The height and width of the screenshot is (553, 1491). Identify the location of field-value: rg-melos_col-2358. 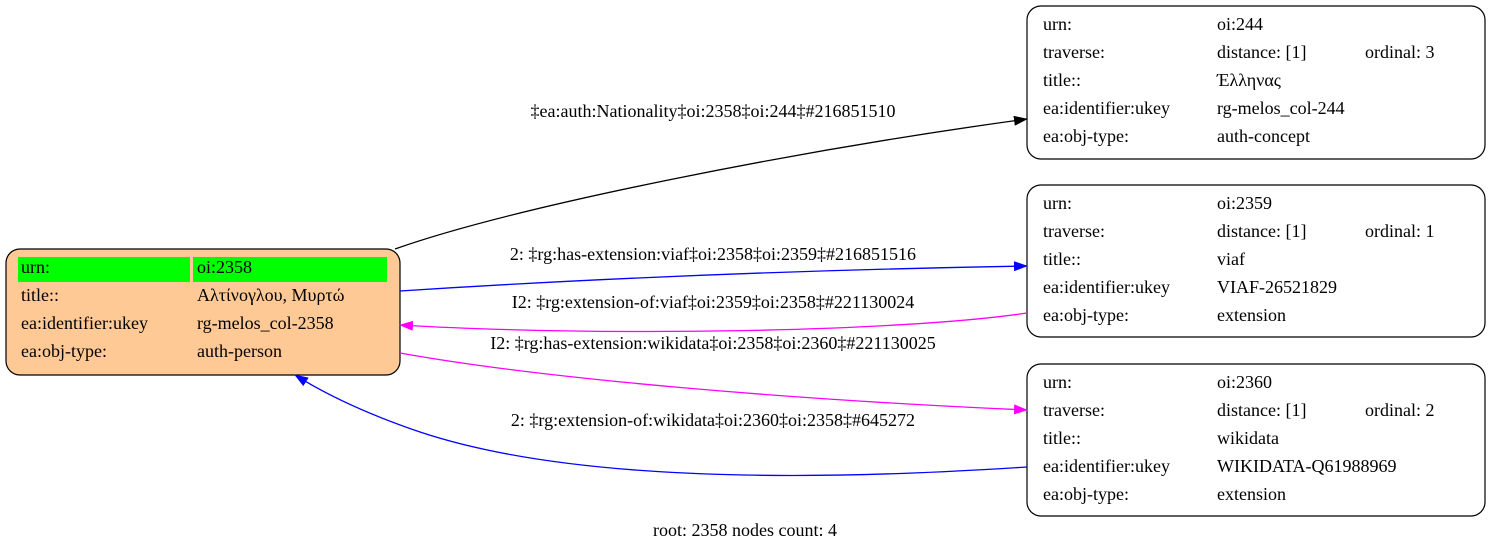
(265, 323).